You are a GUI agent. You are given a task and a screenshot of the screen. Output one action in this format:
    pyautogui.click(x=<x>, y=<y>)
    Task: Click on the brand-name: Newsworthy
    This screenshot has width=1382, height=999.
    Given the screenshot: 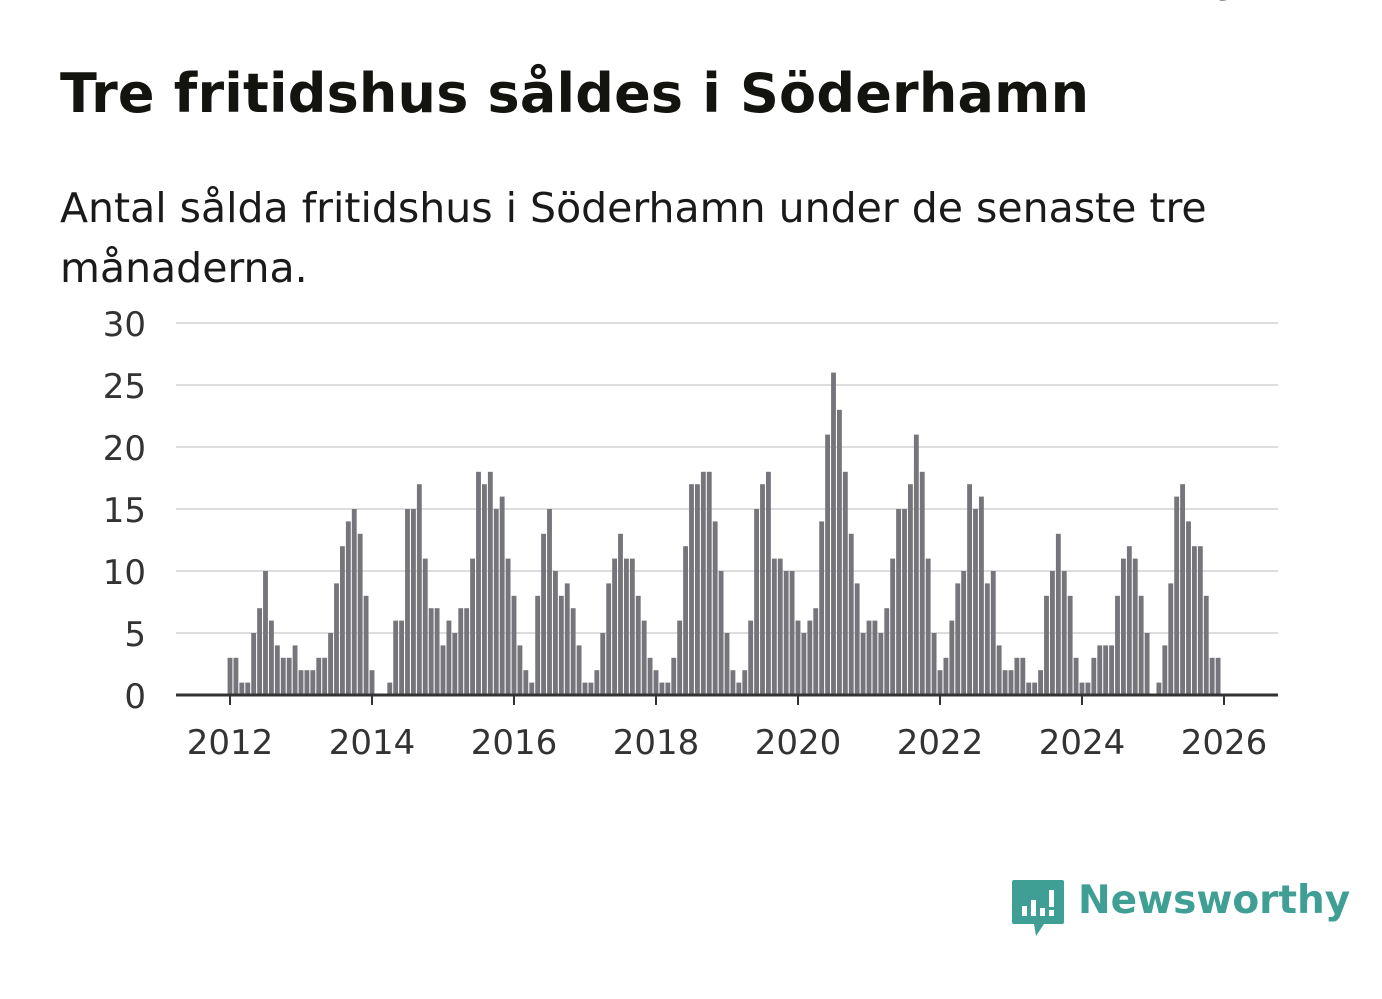 What is the action you would take?
    pyautogui.click(x=1214, y=900)
    